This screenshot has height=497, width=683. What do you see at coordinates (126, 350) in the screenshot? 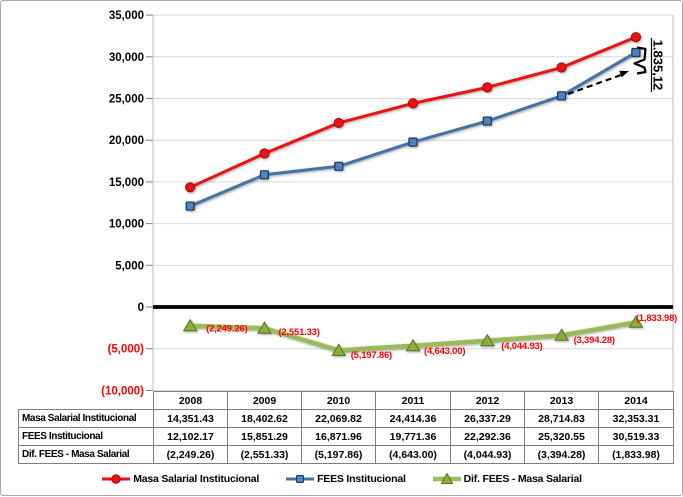
I see `y-axis-tick-label: (5,000)` at bounding box center [126, 350].